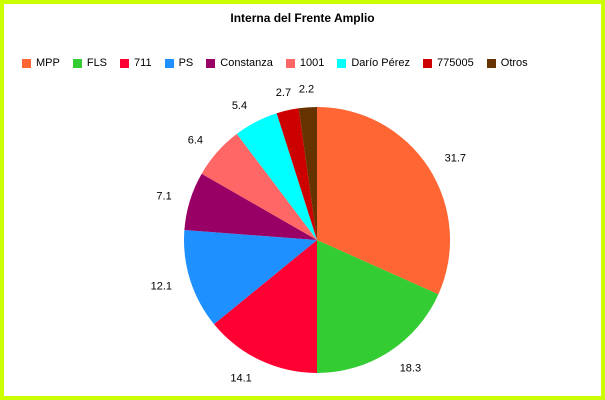 Image resolution: width=605 pixels, height=400 pixels. Describe the element at coordinates (381, 63) in the screenshot. I see `legend-label: Darío Pérez` at that location.